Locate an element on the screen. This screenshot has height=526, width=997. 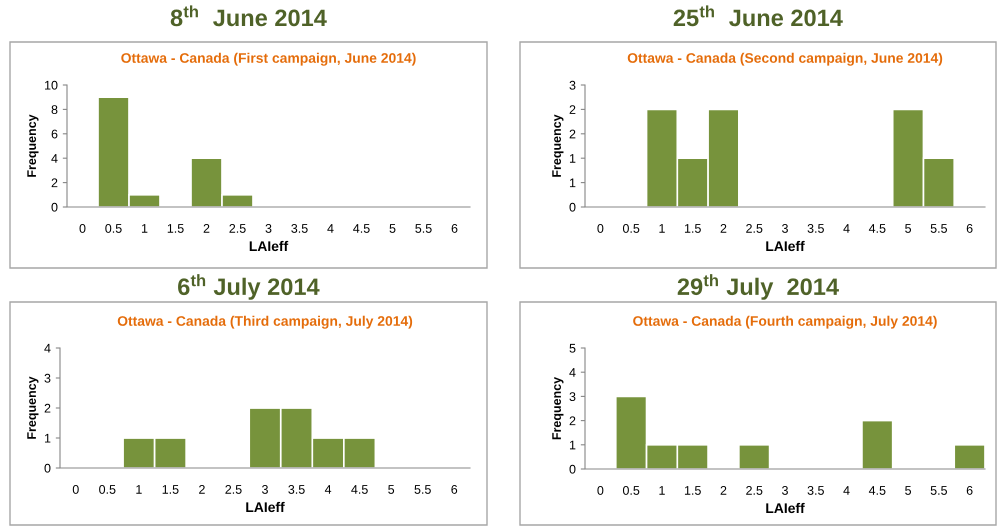
chart-subtitle: Ottawa - Canada (First campaign, June 2014) is located at coordinates (268, 59).